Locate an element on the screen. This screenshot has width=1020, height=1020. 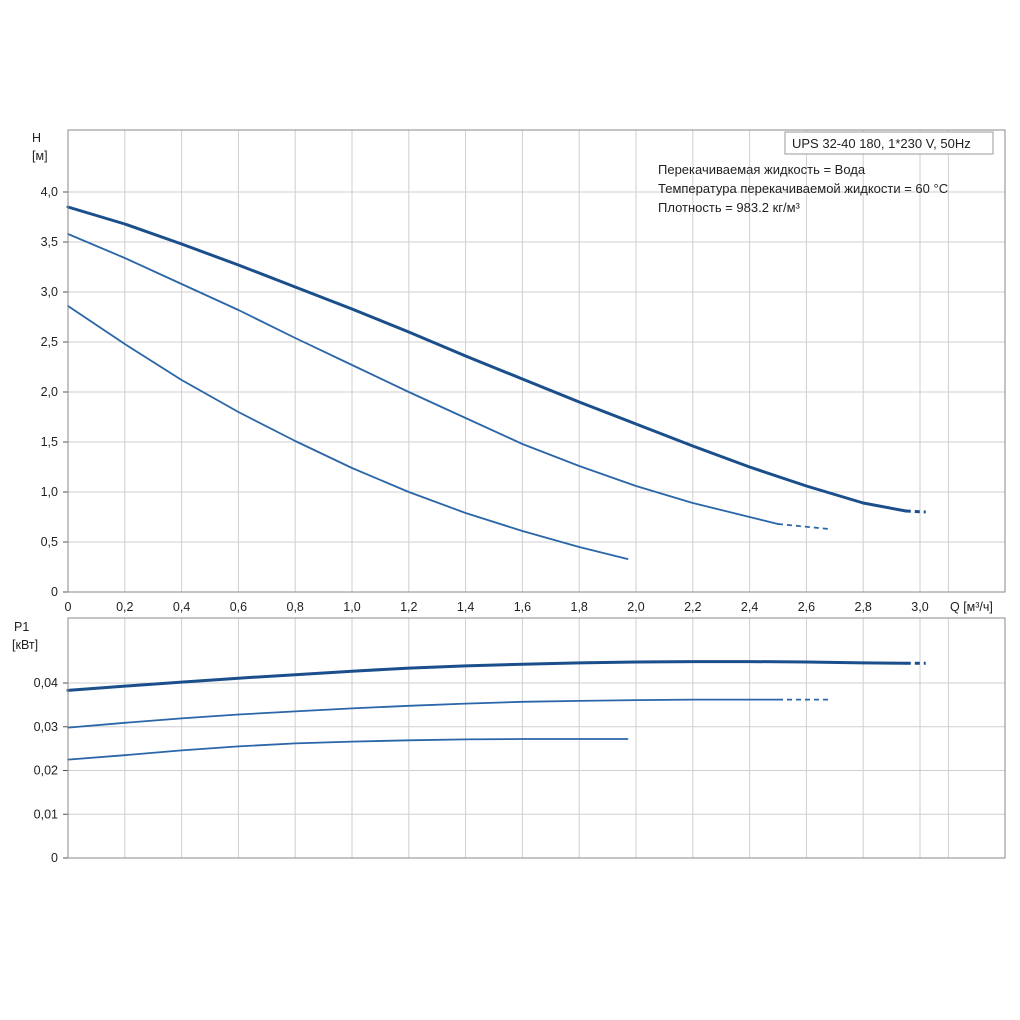
legend-line-fluid: Перекачиваемая жидкость = Вода is located at coordinates (762, 169).